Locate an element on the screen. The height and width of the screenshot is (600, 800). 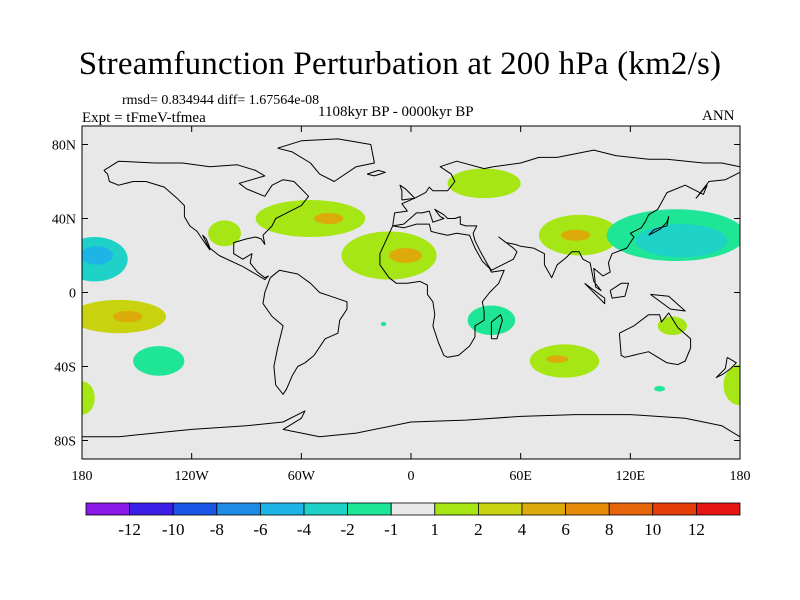
coastline-madagascar is located at coordinates (496, 327).